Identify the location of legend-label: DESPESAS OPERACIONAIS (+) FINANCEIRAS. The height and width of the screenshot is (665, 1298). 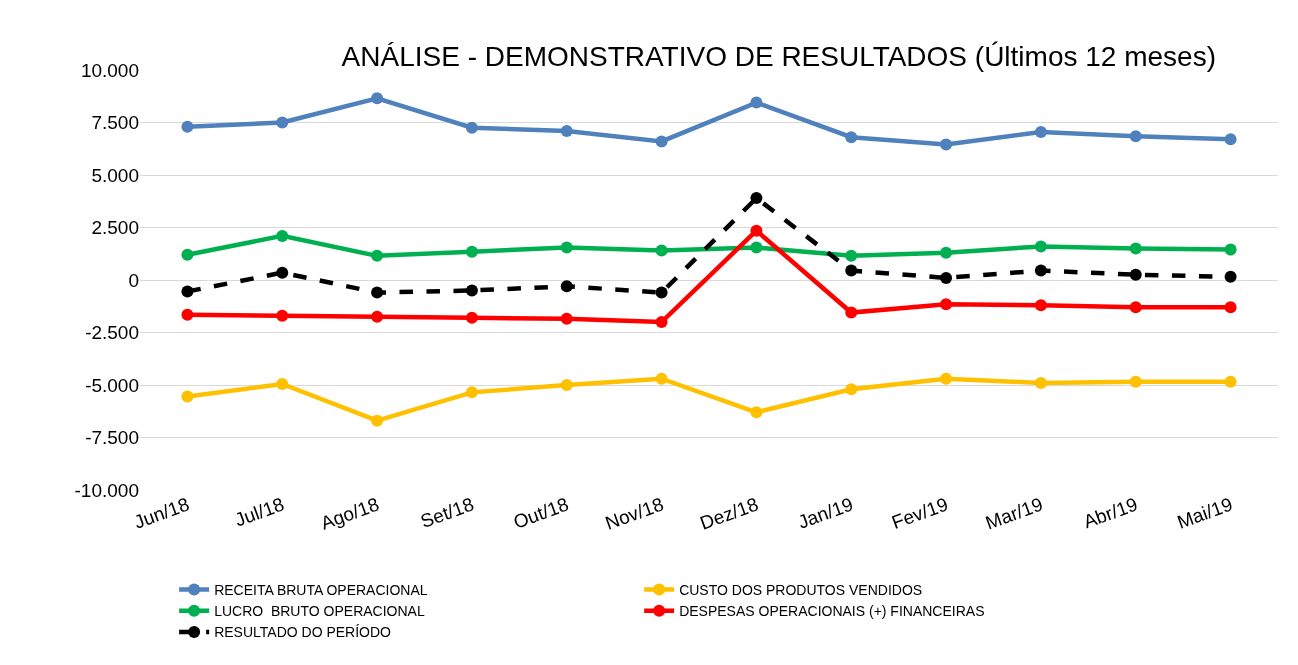
(832, 611).